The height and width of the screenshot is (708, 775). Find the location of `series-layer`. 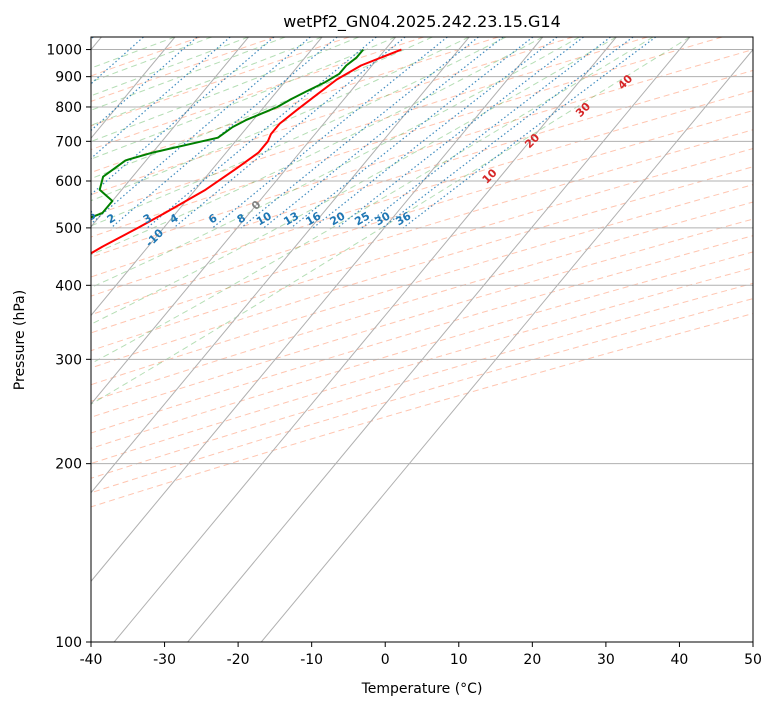

series-layer is located at coordinates (246, 151).